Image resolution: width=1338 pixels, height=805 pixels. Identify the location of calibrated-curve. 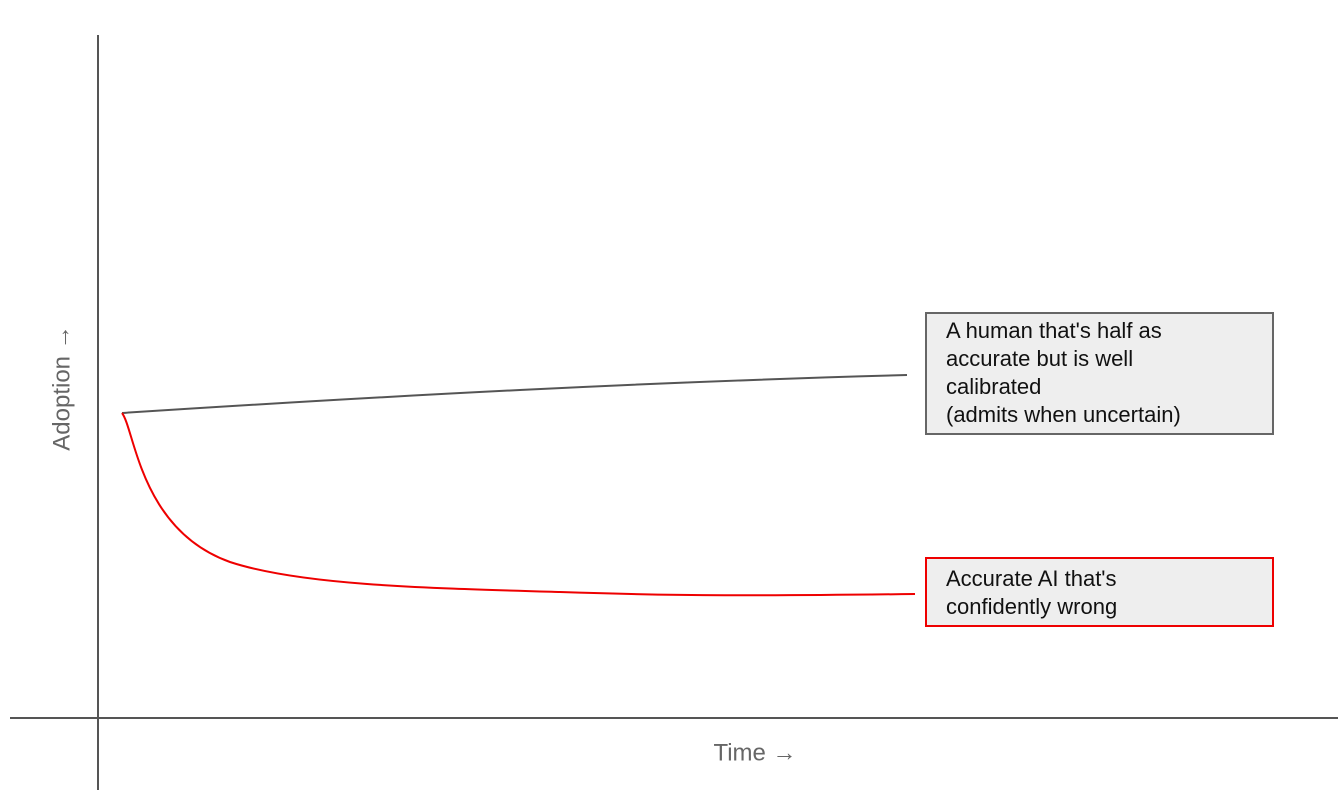
(514, 394).